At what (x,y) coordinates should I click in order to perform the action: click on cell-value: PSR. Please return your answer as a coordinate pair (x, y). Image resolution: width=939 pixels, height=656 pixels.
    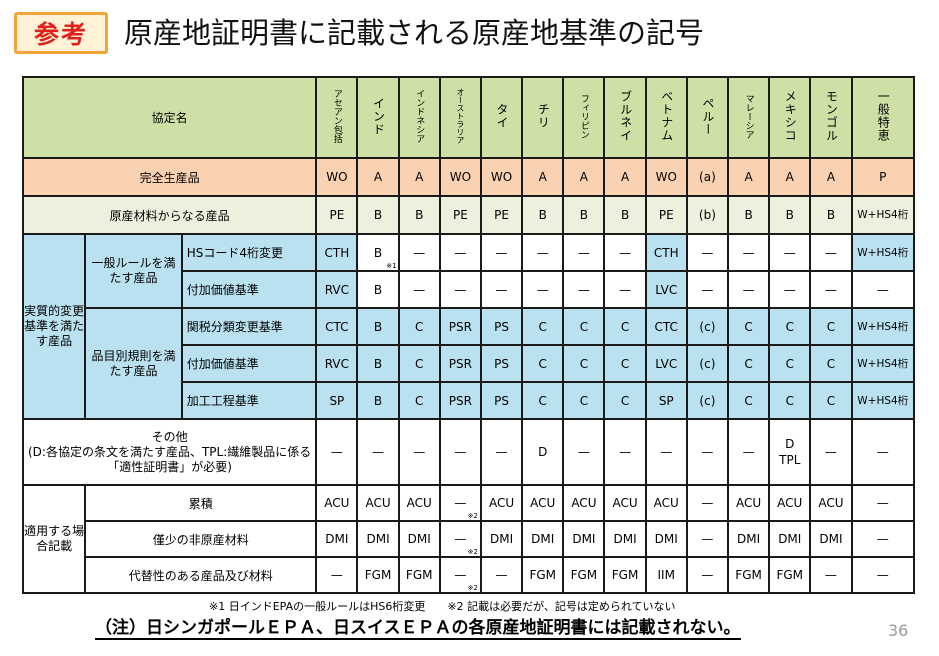
    Looking at the image, I should click on (460, 326).